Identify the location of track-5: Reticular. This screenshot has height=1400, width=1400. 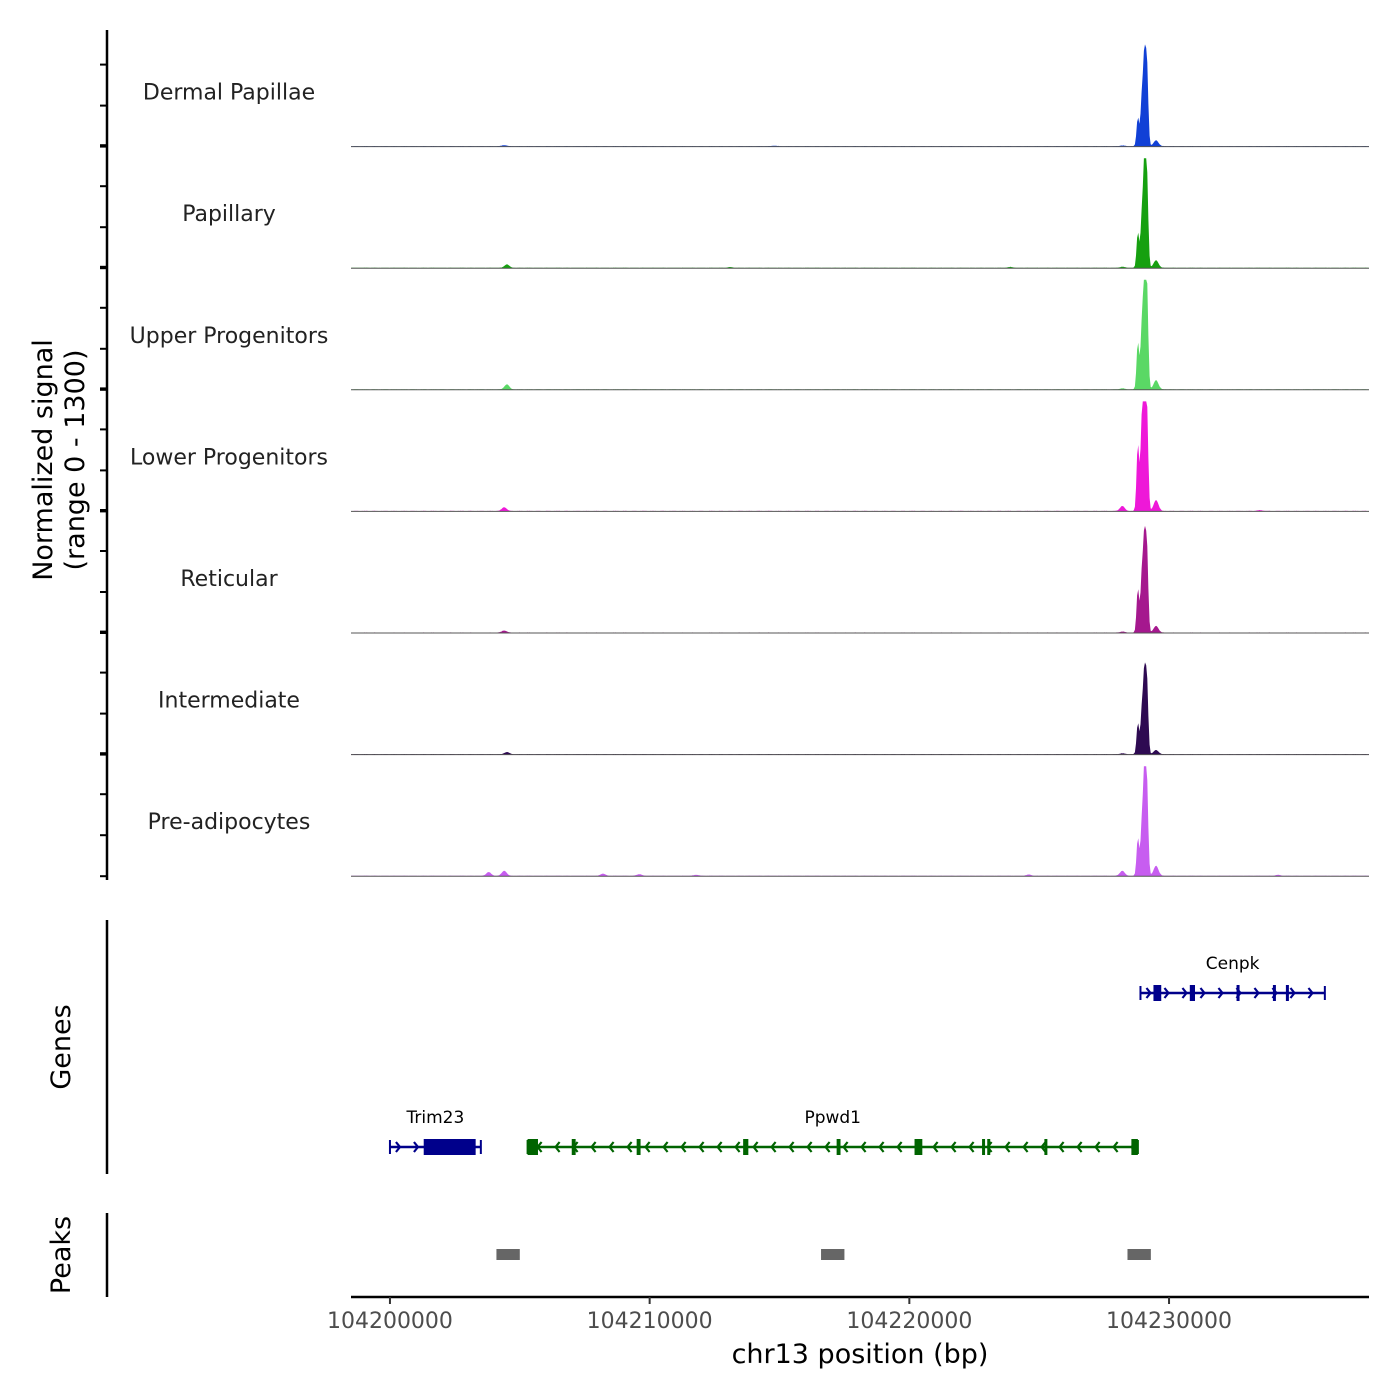
(774, 579).